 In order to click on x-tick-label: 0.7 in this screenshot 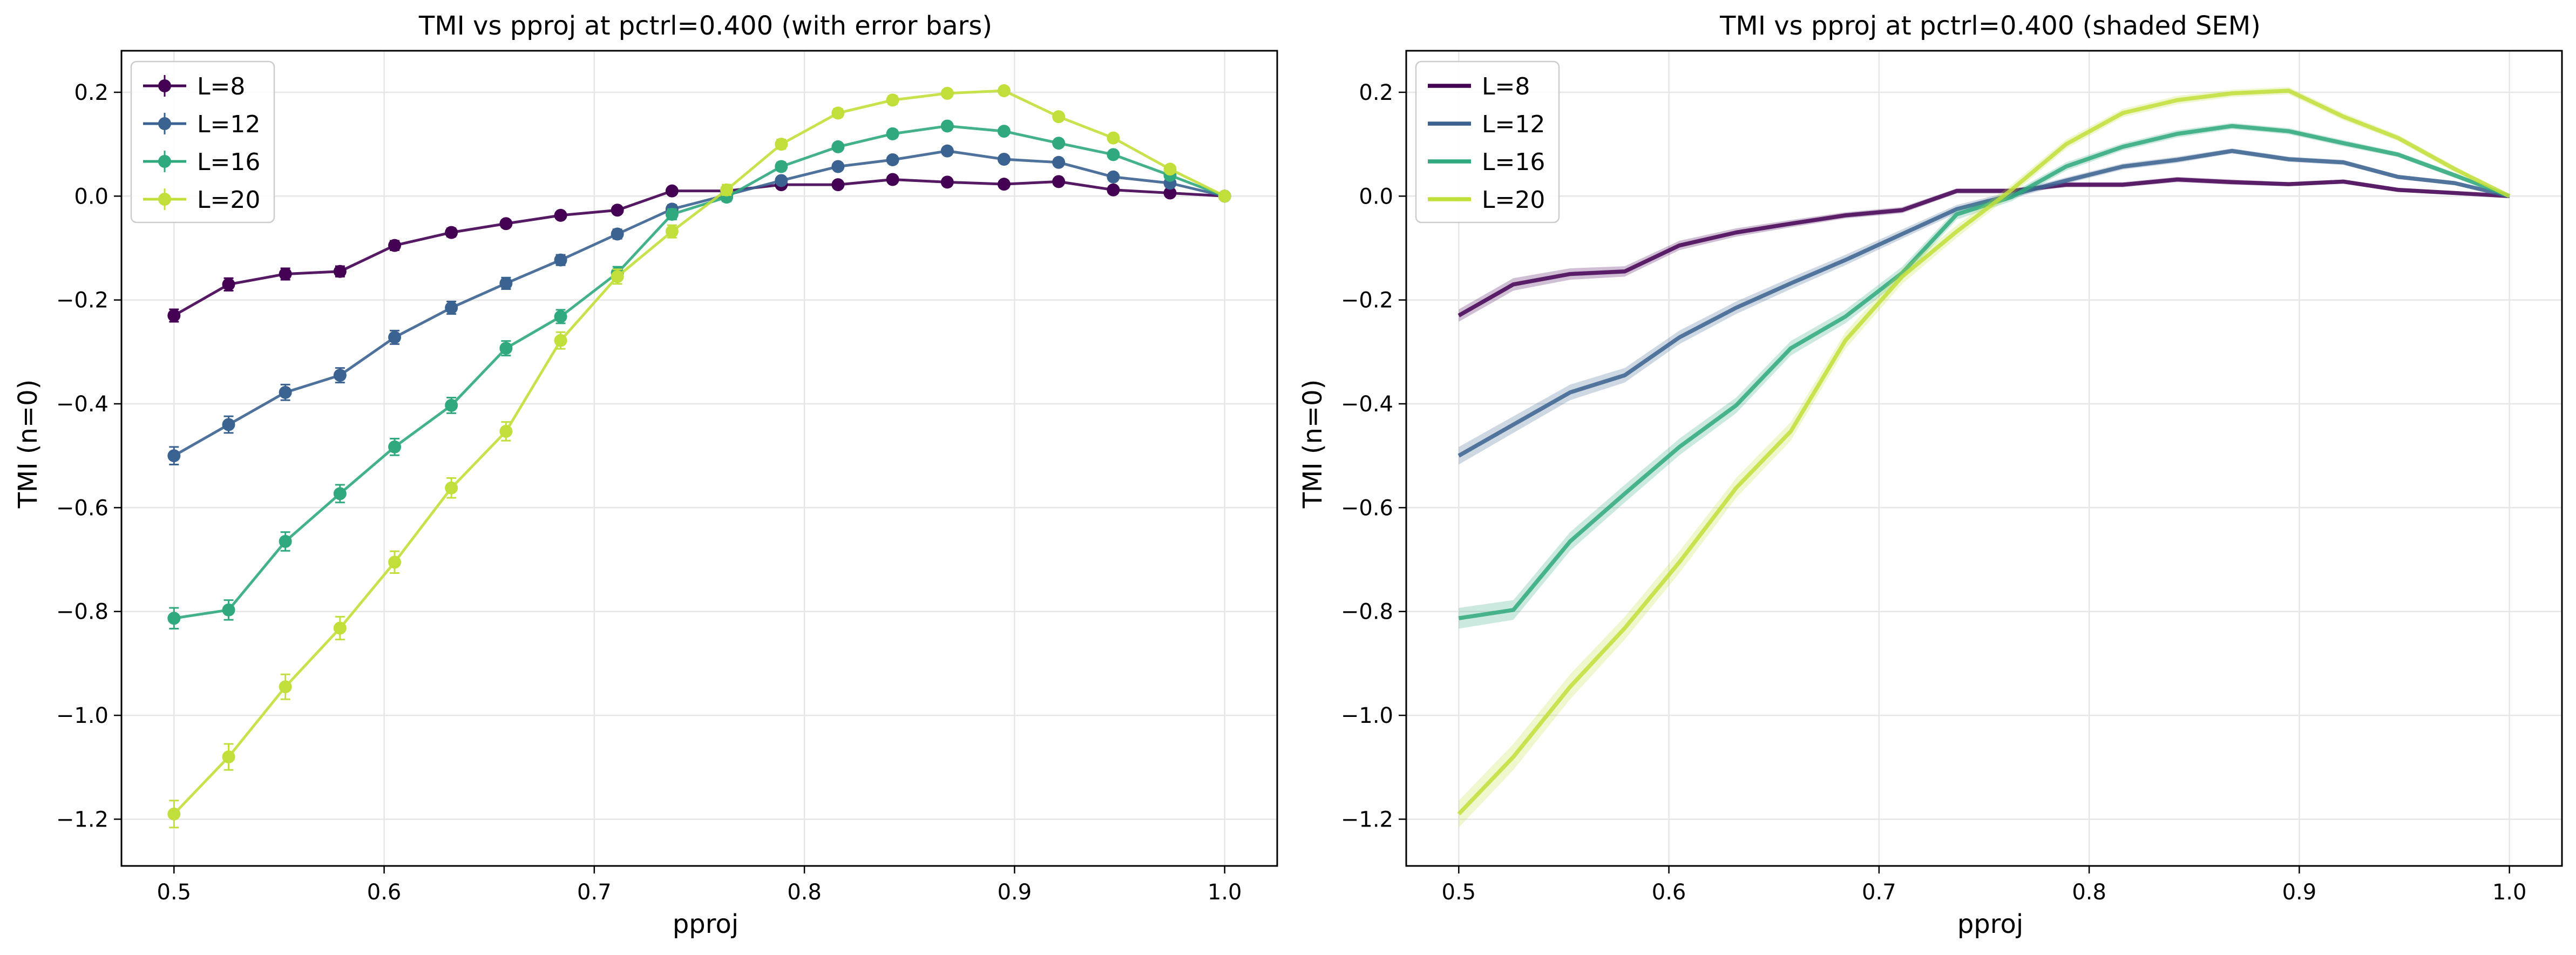, I will do `click(1879, 892)`.